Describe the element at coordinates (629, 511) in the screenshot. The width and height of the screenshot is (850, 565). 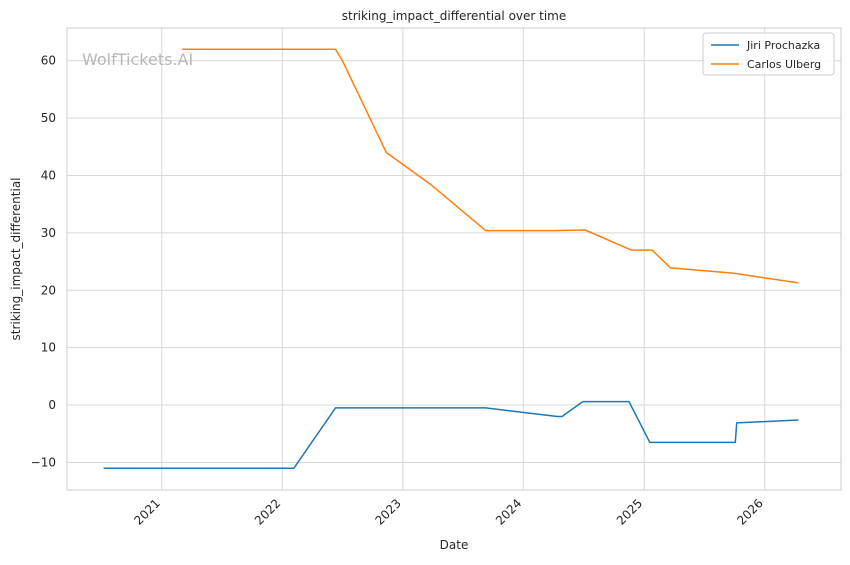
I see `x-tick-label: 2025` at that location.